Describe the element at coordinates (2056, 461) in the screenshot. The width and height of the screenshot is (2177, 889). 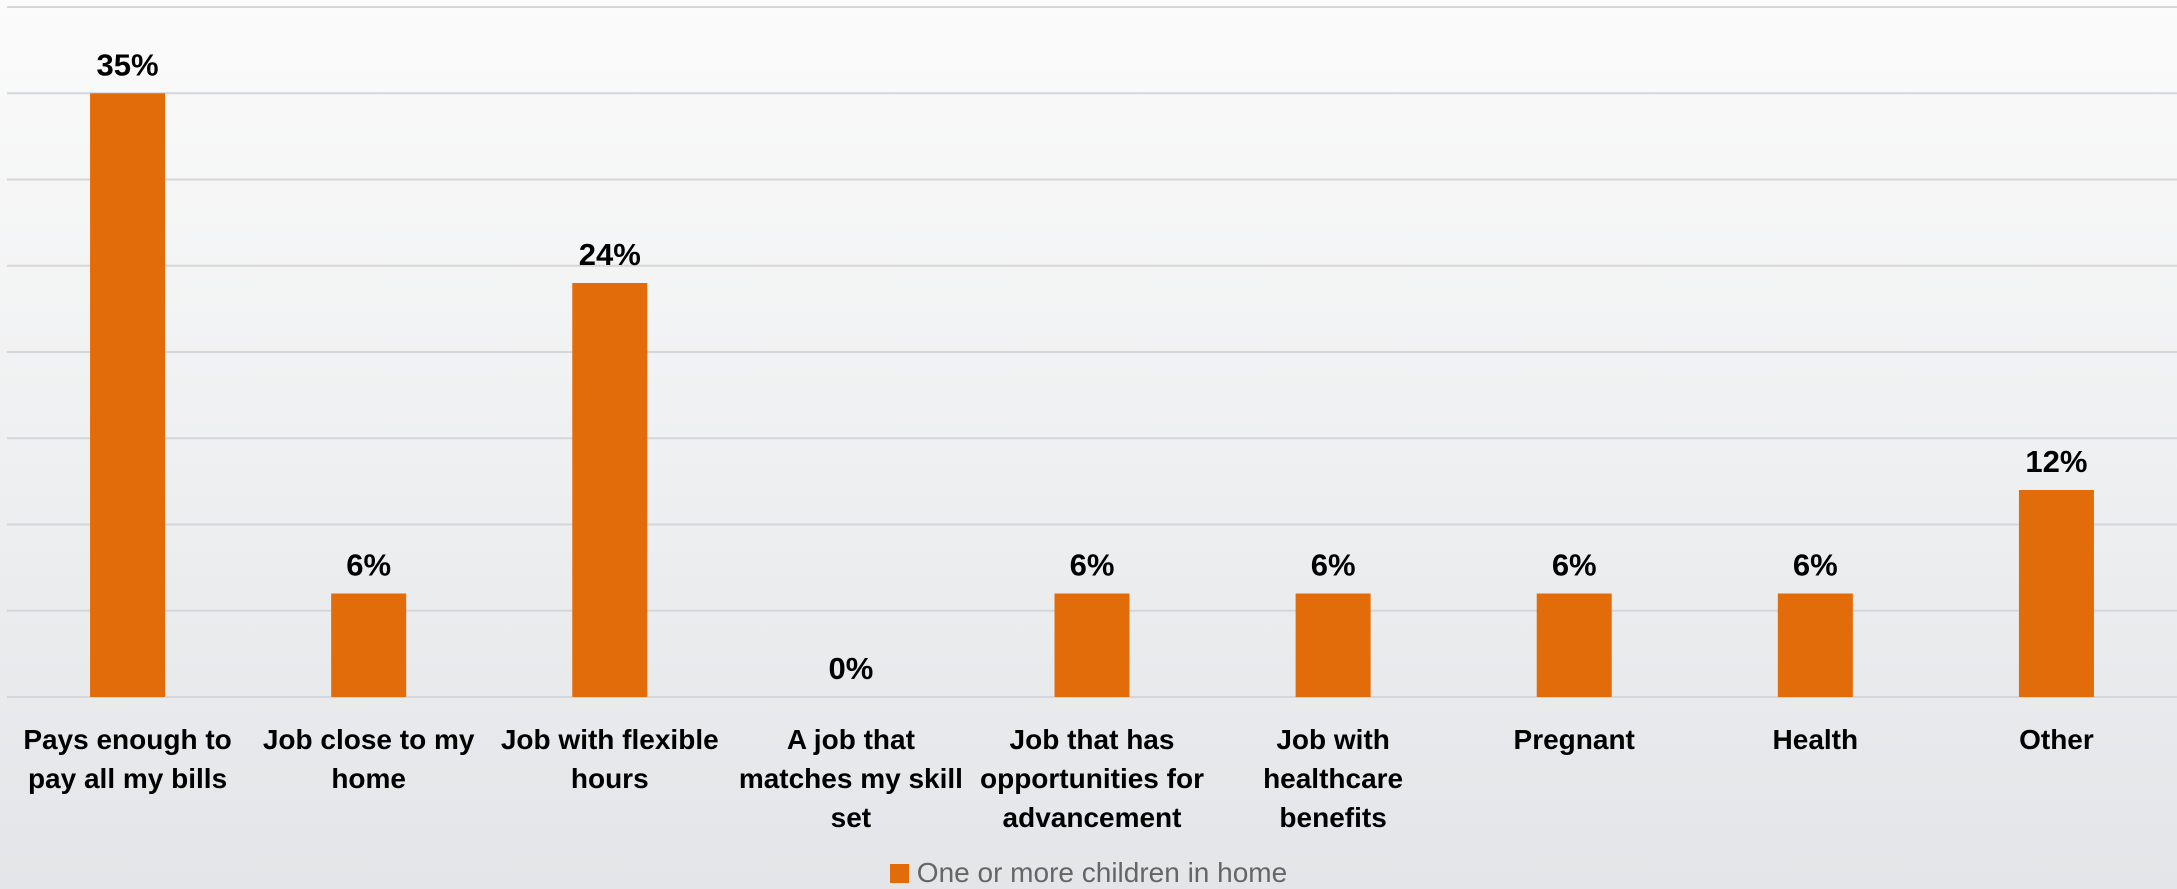
I see `value-label: 12%` at that location.